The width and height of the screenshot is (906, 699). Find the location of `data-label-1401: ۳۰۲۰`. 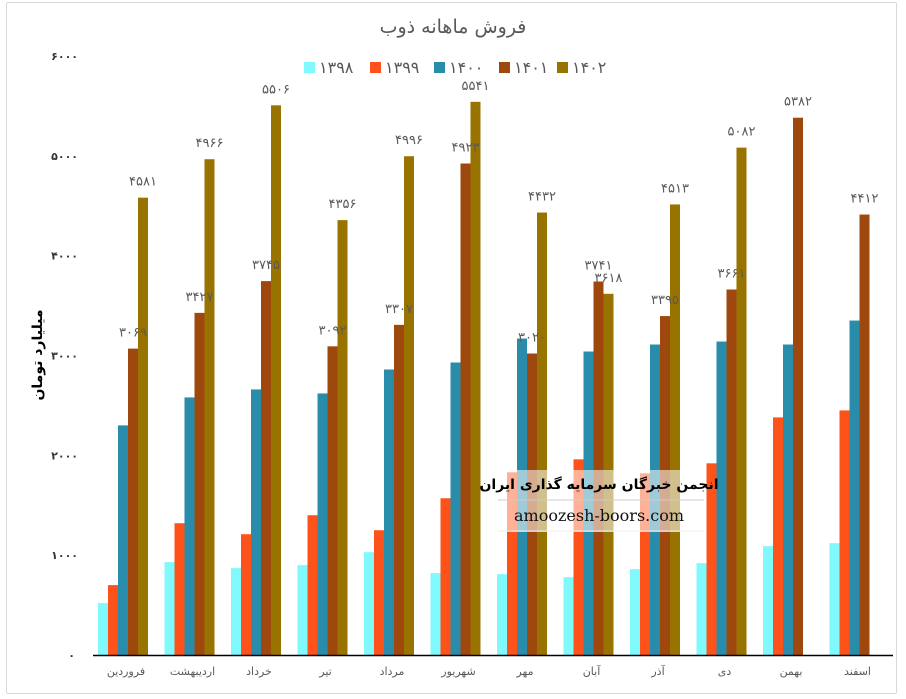

data-label-1401: ۳۰۲۰ is located at coordinates (532, 338).